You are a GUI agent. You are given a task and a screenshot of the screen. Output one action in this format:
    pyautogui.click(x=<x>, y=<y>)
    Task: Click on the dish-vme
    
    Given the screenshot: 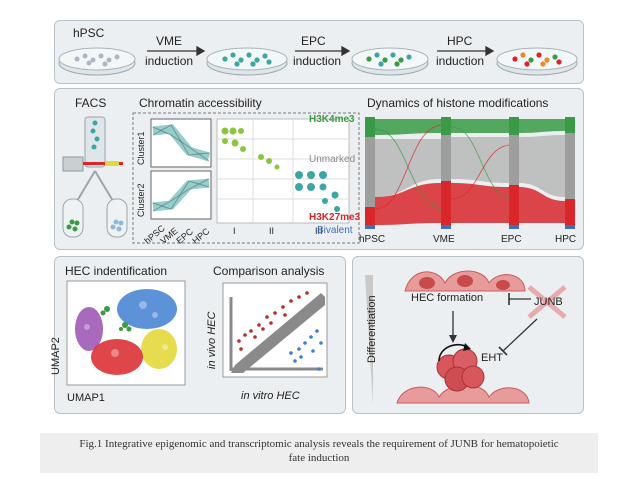 What is the action you would take?
    pyautogui.click(x=247, y=61)
    